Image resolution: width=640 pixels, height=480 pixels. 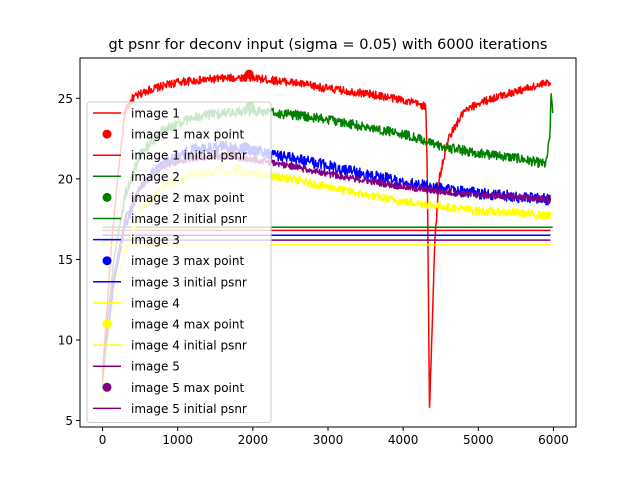 I want to click on x-tick-label: 6000, so click(x=553, y=440).